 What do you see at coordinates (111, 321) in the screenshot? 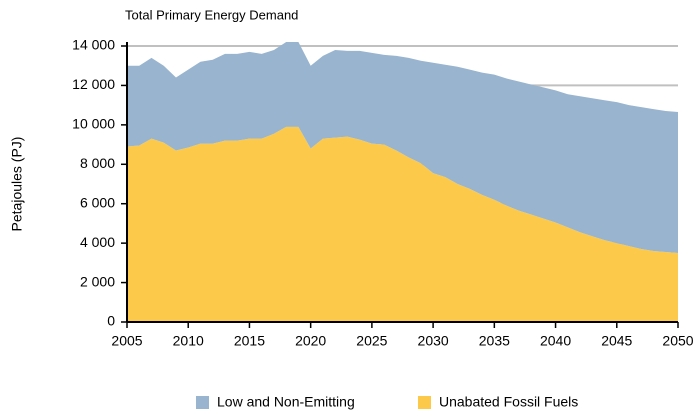
I see `y-tick-label: 0` at bounding box center [111, 321].